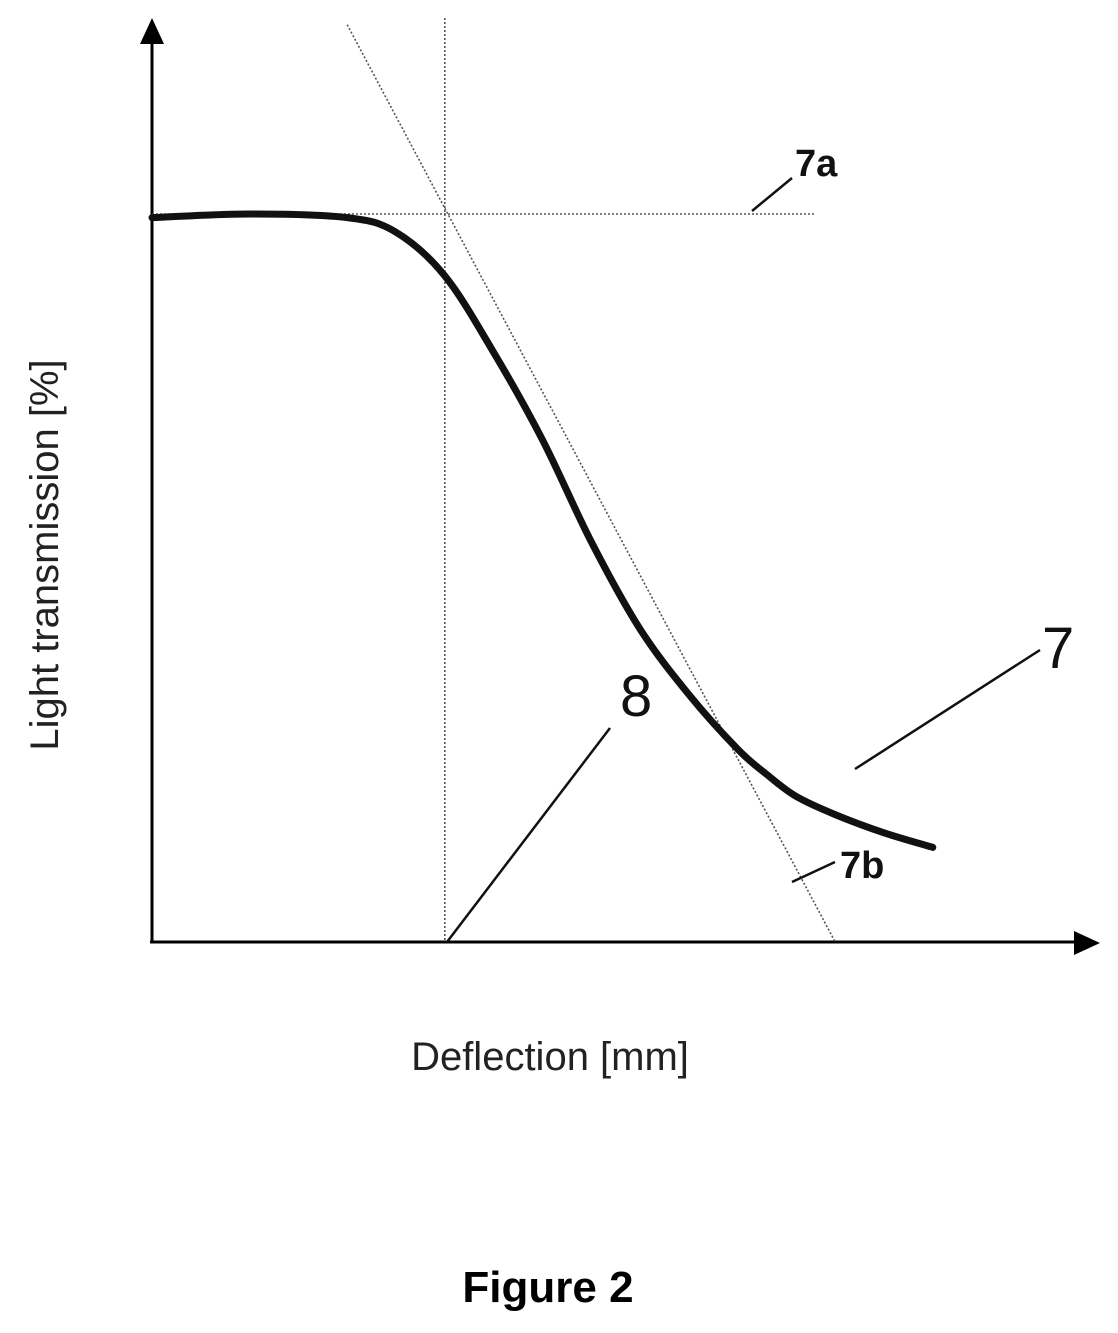 This screenshot has height=1333, width=1118. Describe the element at coordinates (1087, 943) in the screenshot. I see `x-axis-arrowhead` at that location.